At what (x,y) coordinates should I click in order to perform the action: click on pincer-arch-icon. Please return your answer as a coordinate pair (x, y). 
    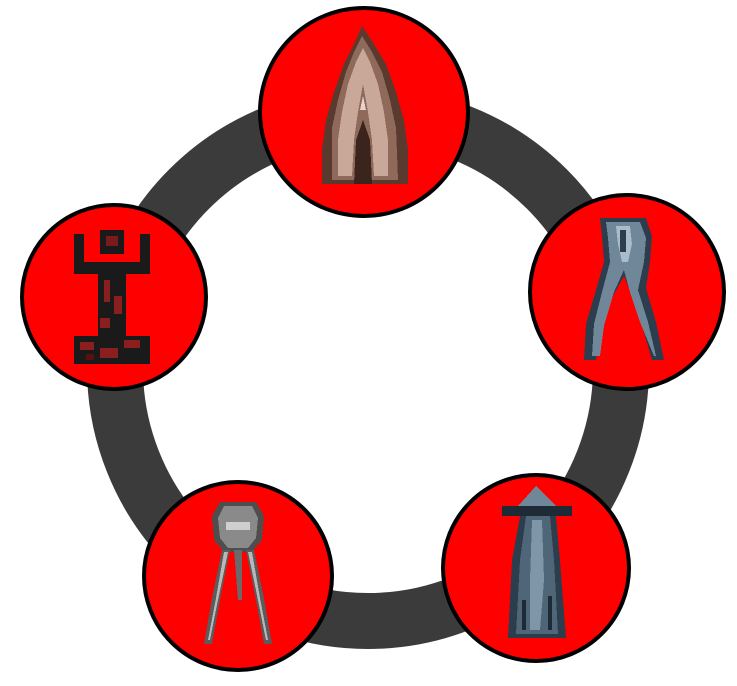
    Looking at the image, I should click on (624, 289).